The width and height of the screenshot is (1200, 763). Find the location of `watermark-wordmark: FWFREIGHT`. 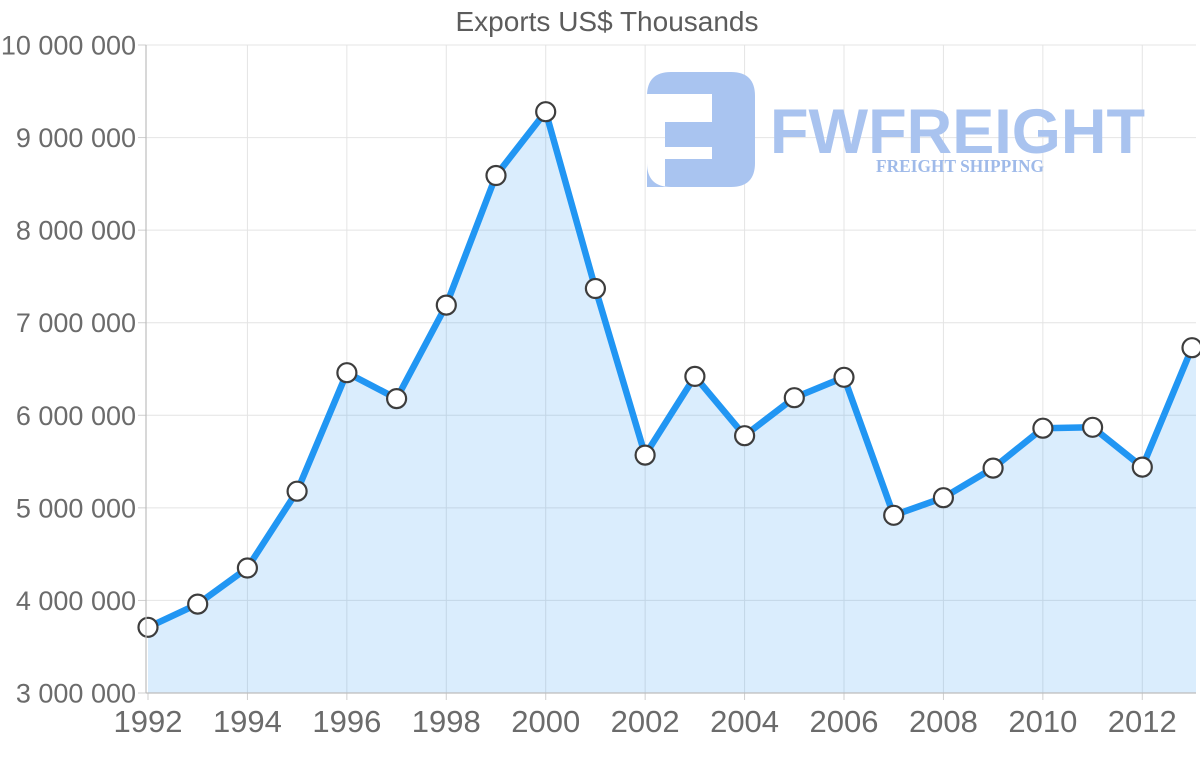

watermark-wordmark: FWFREIGHT is located at coordinates (957, 132).